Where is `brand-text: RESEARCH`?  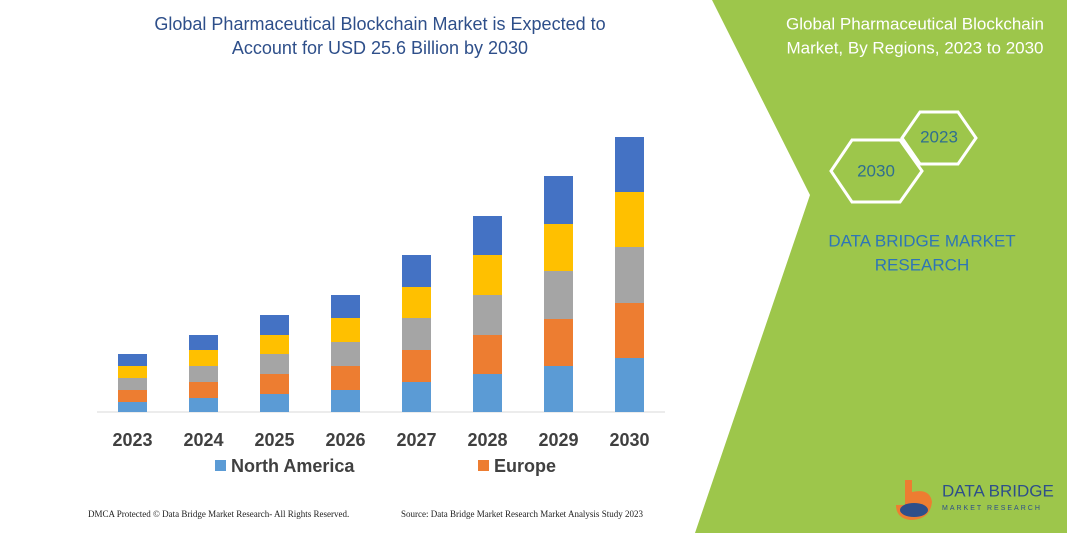
brand-text: RESEARCH is located at coordinates (922, 264).